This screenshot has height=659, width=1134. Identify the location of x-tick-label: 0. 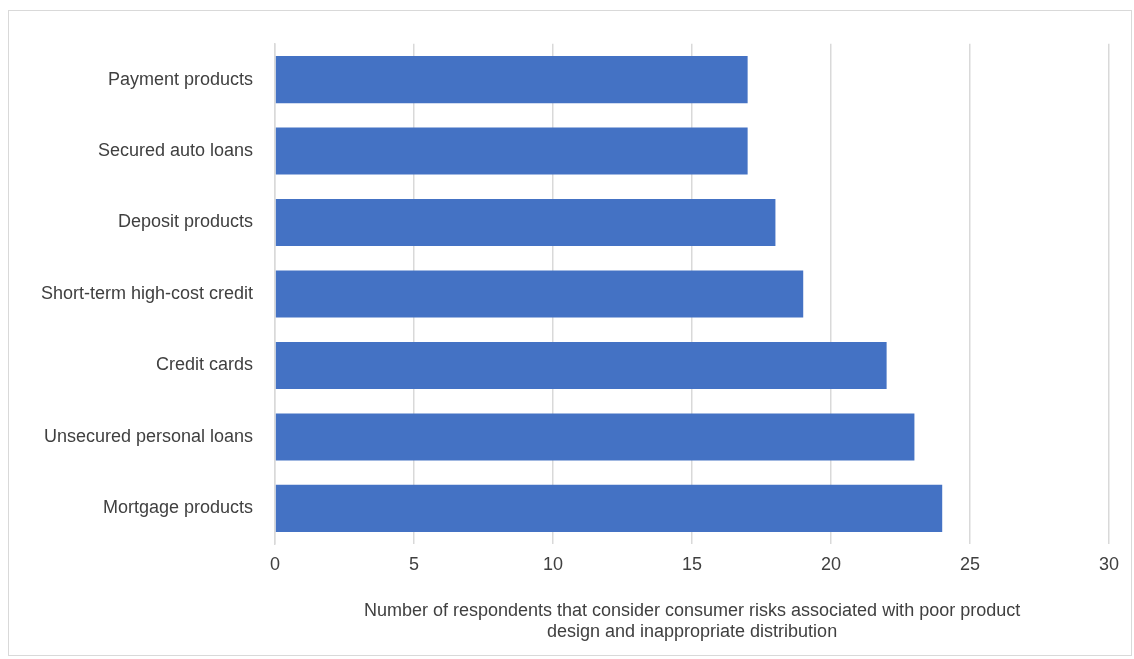
(275, 563).